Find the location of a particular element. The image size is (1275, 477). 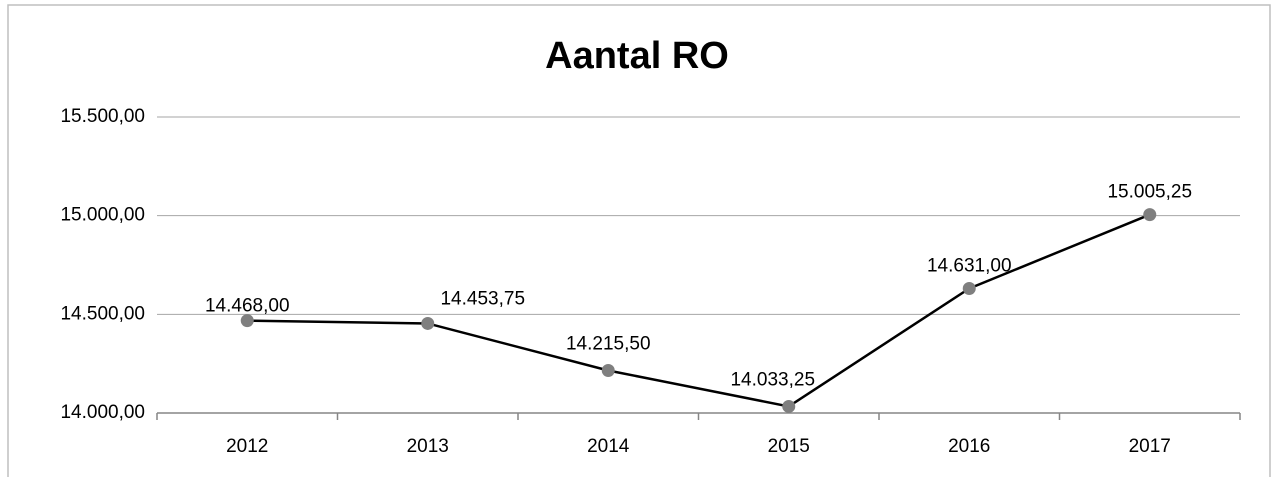

y-tick-label: 14.000,00 is located at coordinates (102, 412).